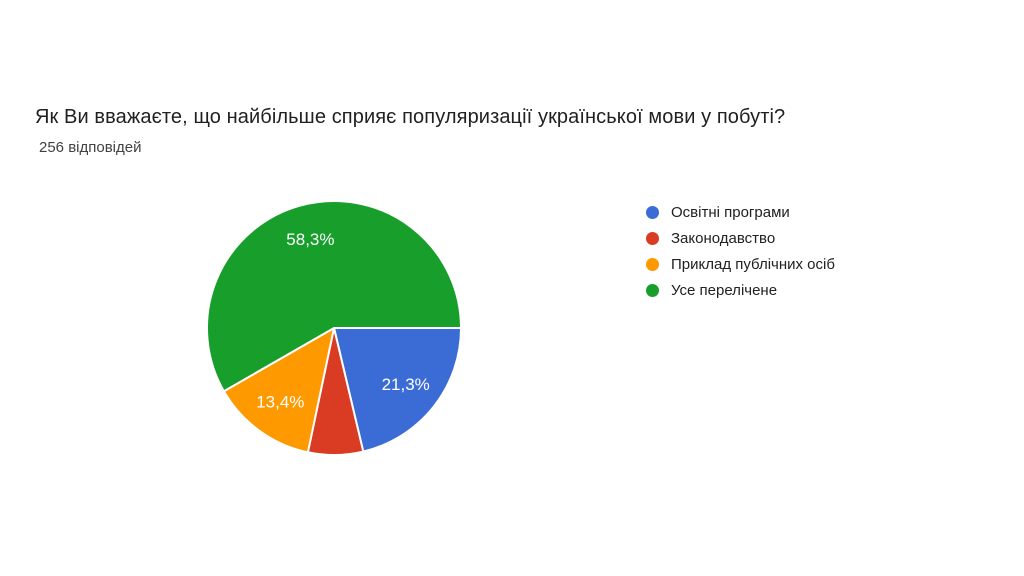  I want to click on legend-item-2: Законодавство, so click(740, 238).